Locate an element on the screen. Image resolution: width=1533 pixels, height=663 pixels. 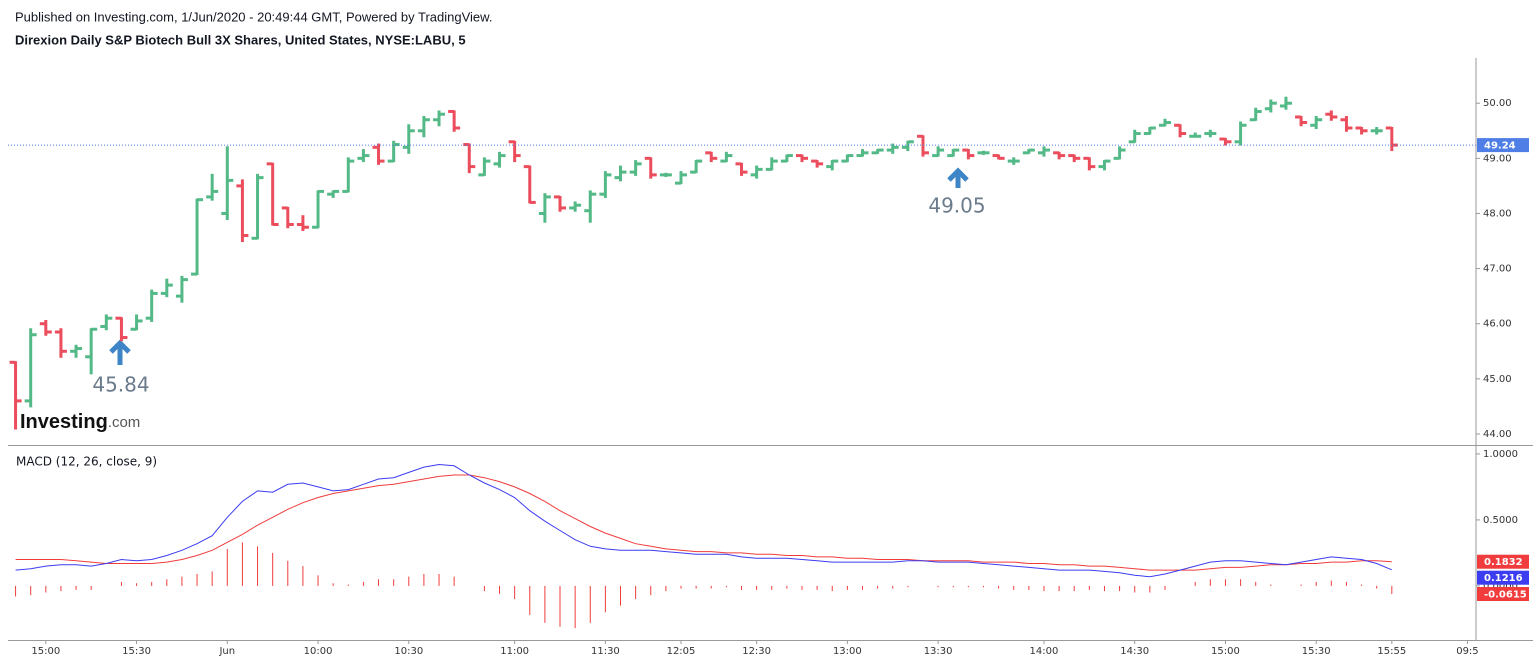
x-tick-label: 12:05 is located at coordinates (681, 651).